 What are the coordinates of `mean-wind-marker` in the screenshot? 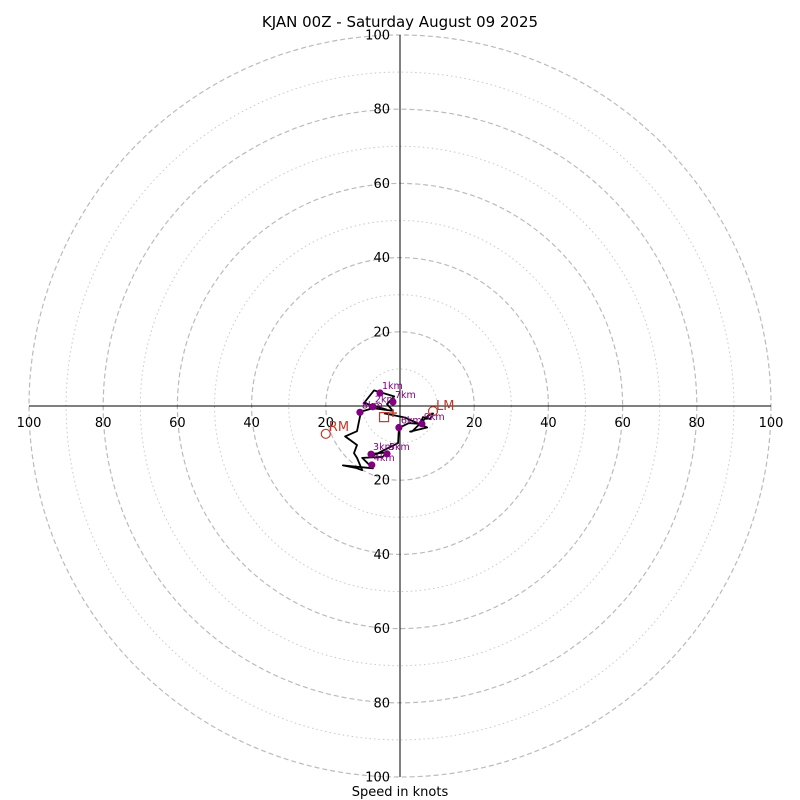 It's located at (384, 417).